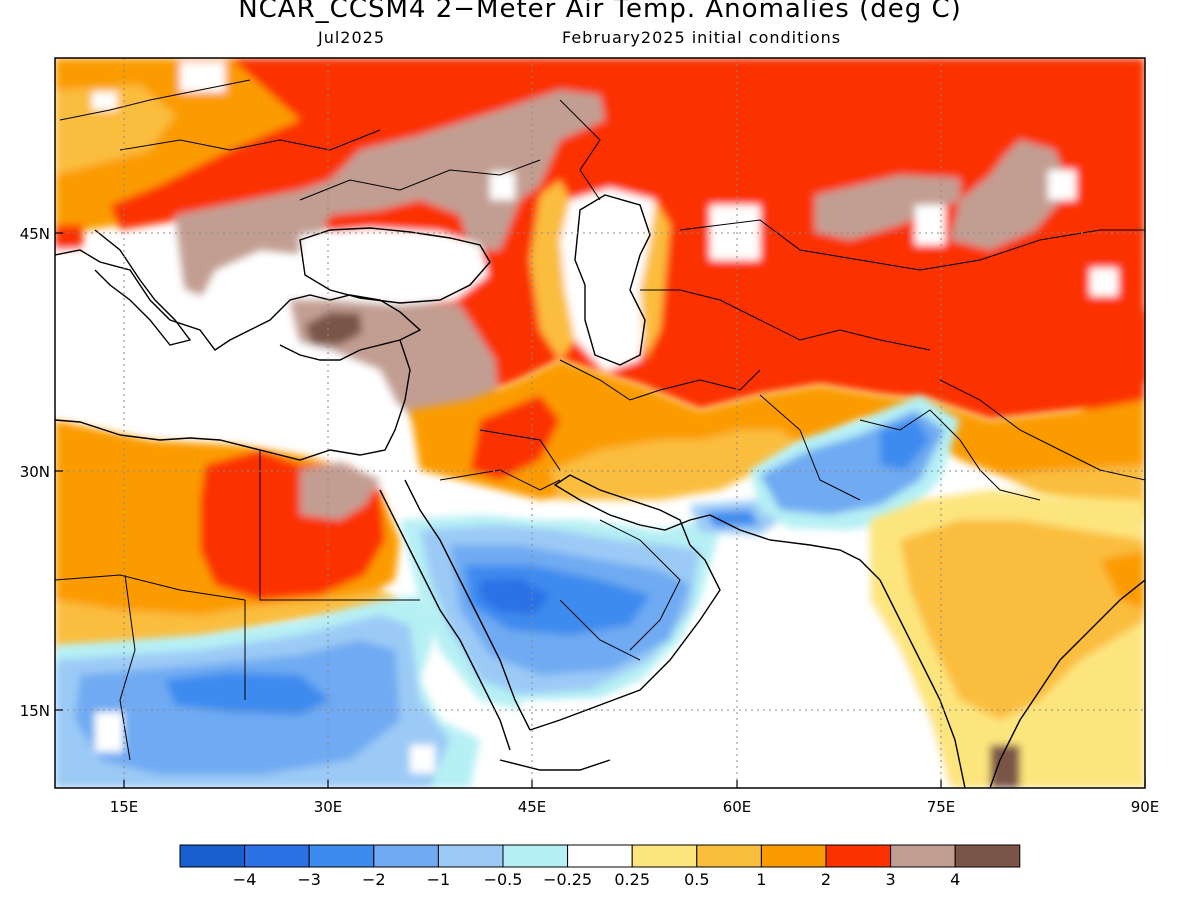 The height and width of the screenshot is (900, 1200). Describe the element at coordinates (439, 879) in the screenshot. I see `colorbar-label: −1` at that location.